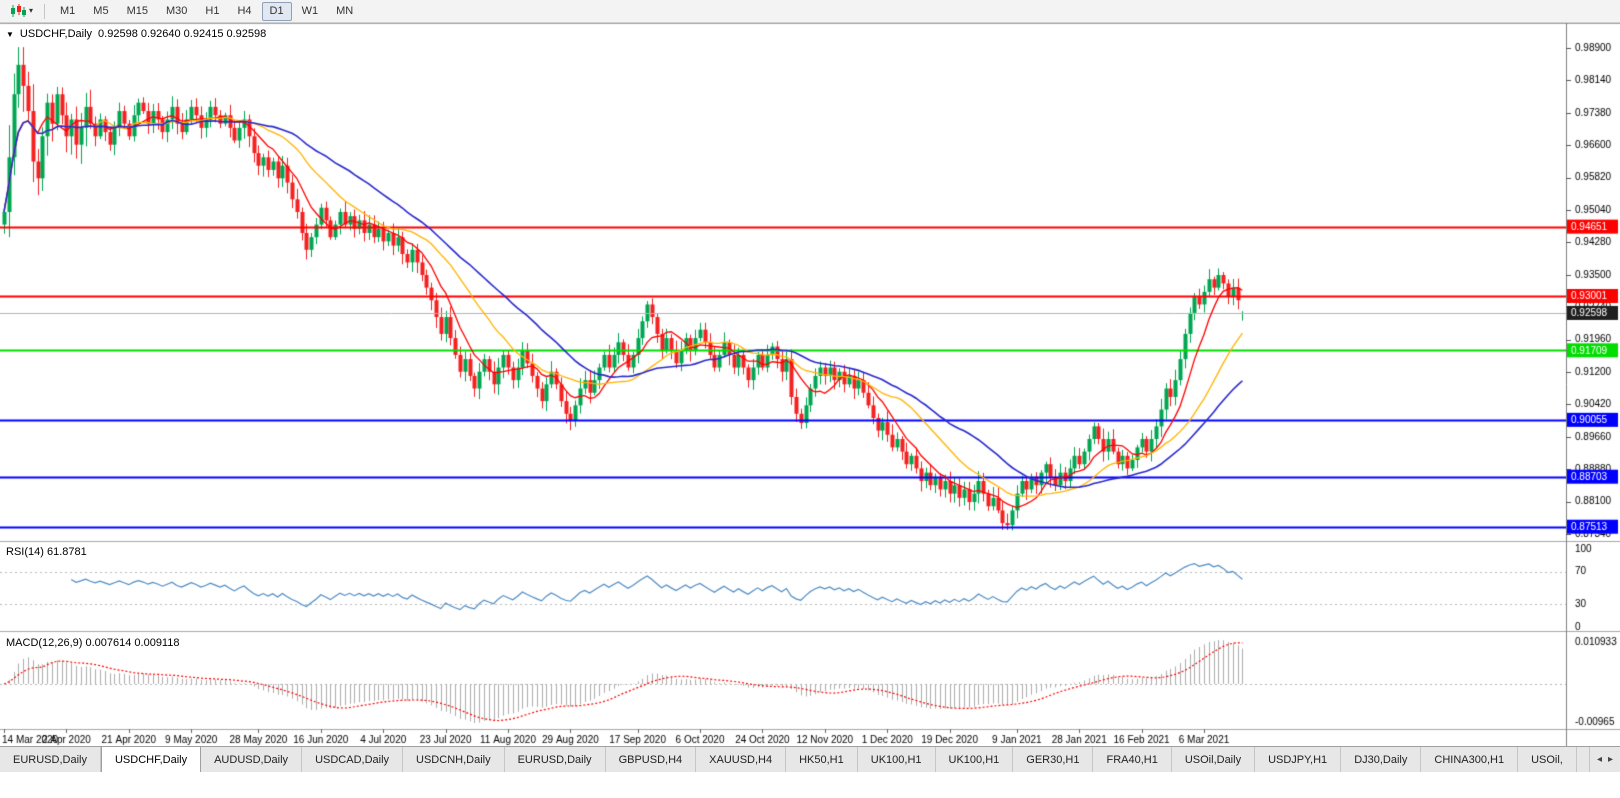 The height and width of the screenshot is (798, 1620). Describe the element at coordinates (345, 10) in the screenshot. I see `timeframe-button-mn: MN` at that location.